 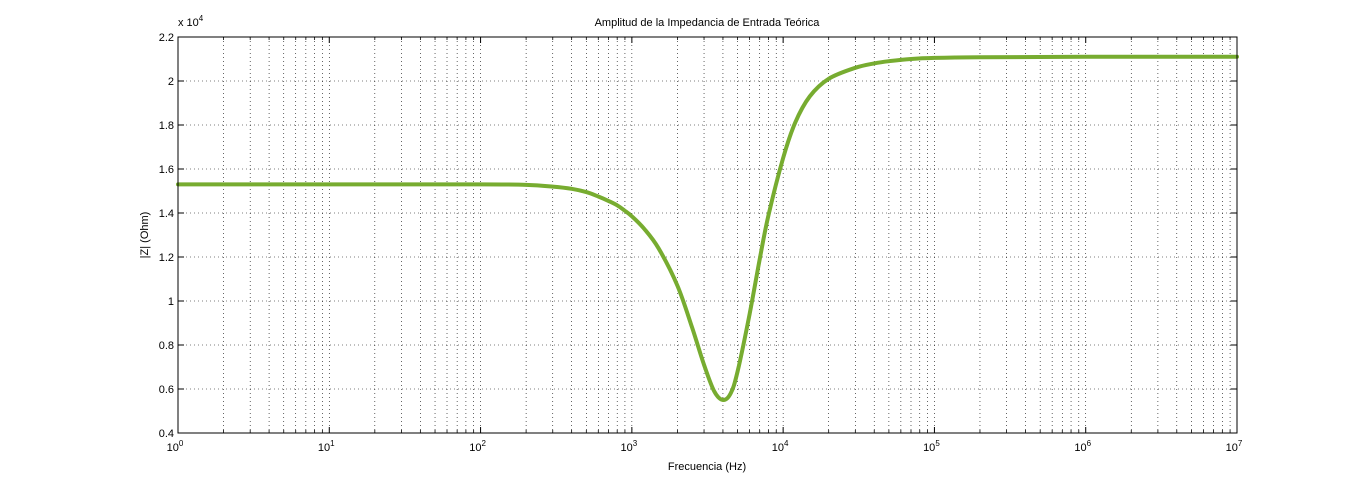 What do you see at coordinates (705, 446) in the screenshot?
I see `x-tick-labels: 10⁰ 10¹ 10² 10³ 10⁴ 10⁵ 10⁶ 10⁷` at bounding box center [705, 446].